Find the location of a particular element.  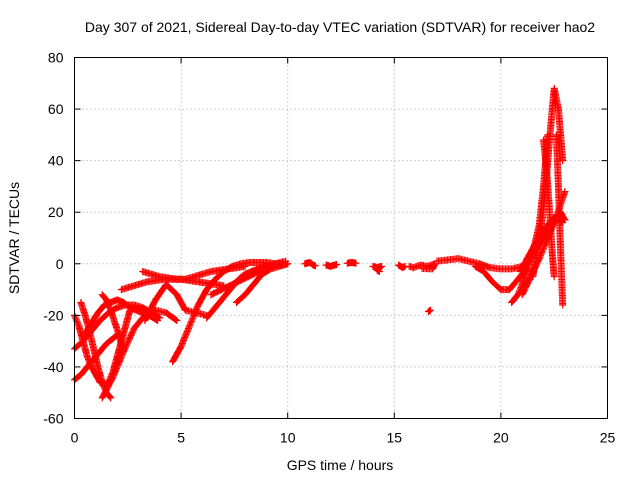

y-tick-label: -20 is located at coordinates (53, 315).